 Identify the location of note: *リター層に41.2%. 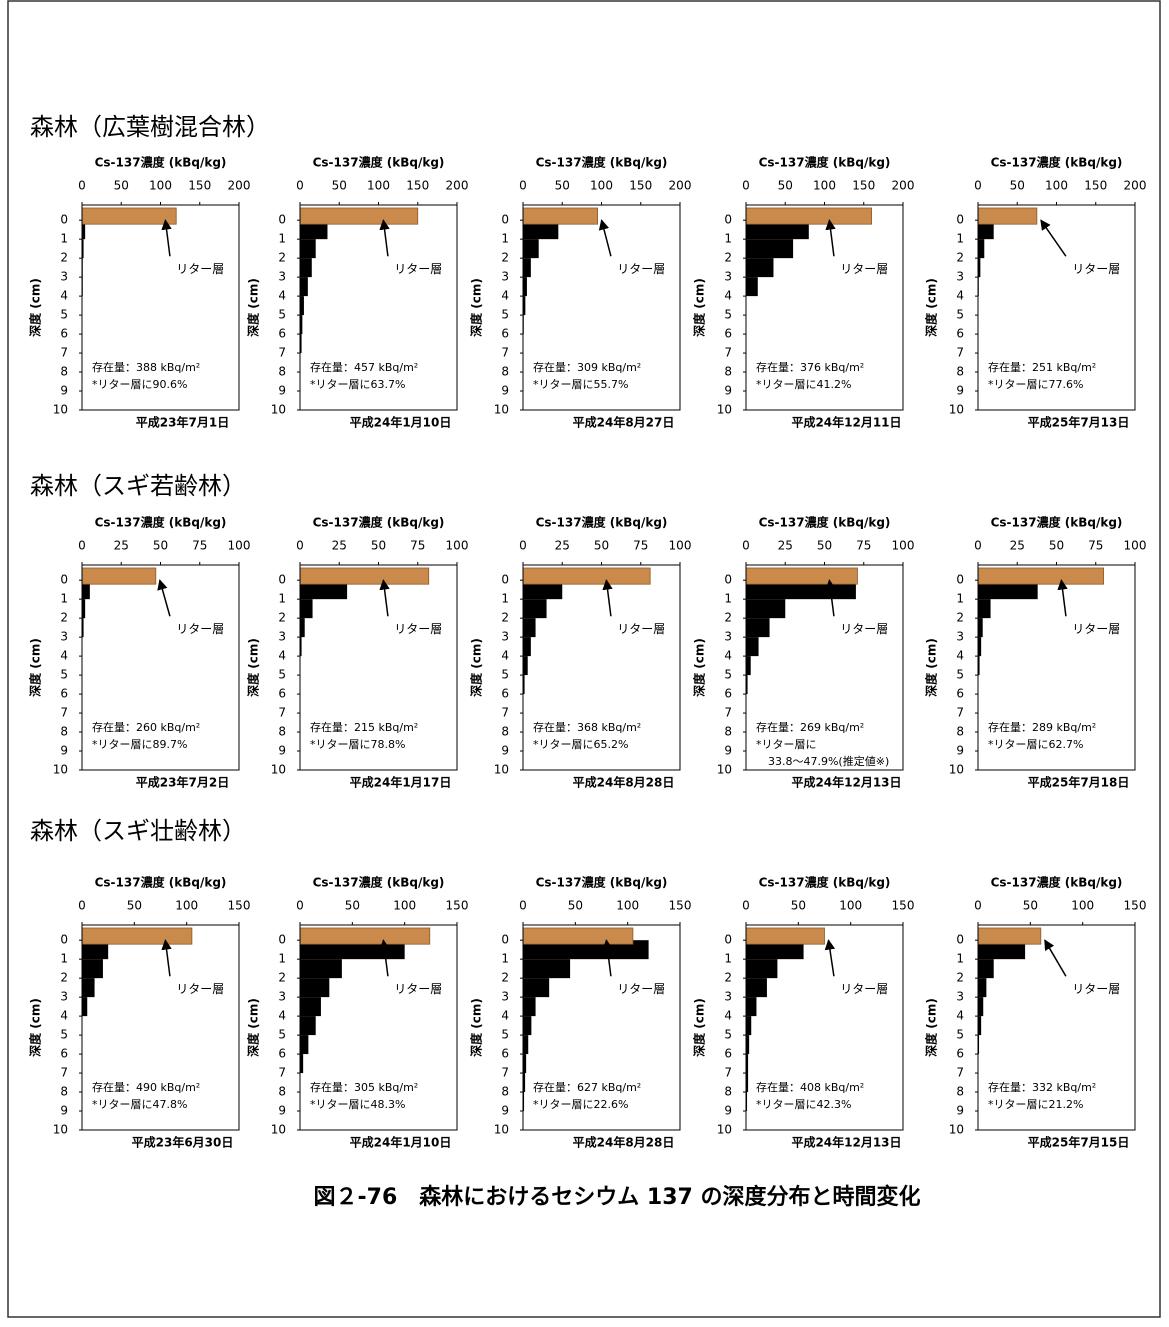
(803, 384).